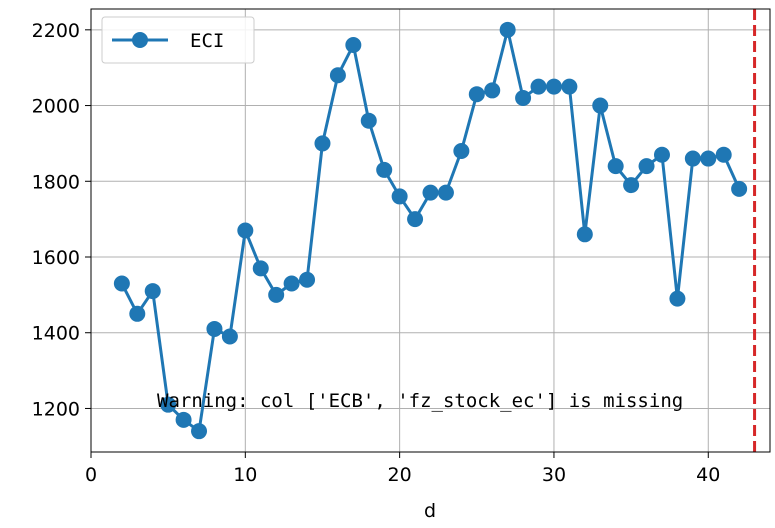  What do you see at coordinates (708, 475) in the screenshot?
I see `x-tick-label: 40` at bounding box center [708, 475].